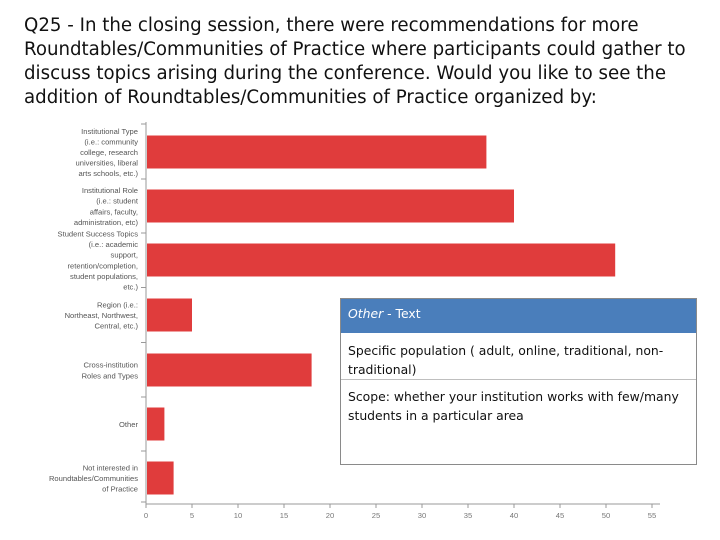 The width and height of the screenshot is (720, 540). I want to click on category-label-line: Roundtables/Communities, so click(93, 478).